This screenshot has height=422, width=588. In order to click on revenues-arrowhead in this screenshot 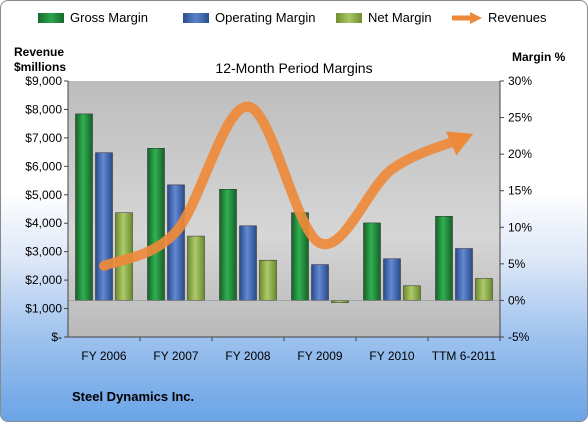, I will do `click(459, 143)`.